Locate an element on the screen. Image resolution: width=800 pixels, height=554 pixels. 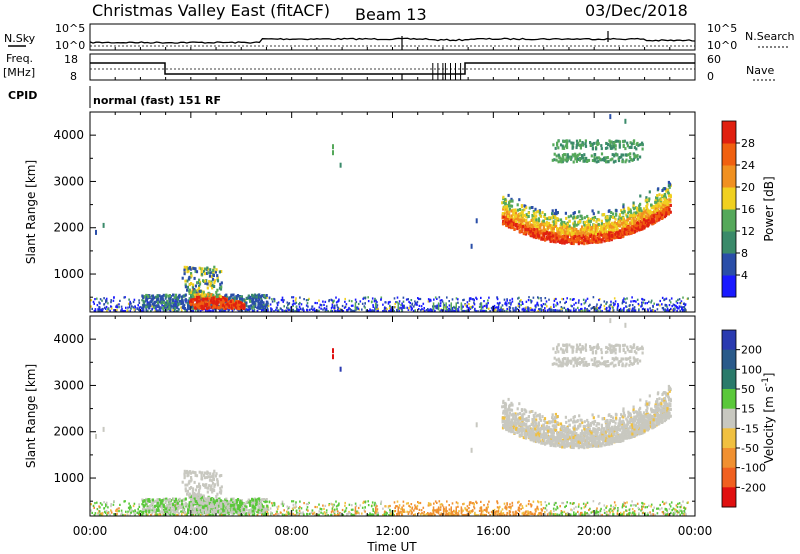
frequency-line is located at coordinates (392, 68).